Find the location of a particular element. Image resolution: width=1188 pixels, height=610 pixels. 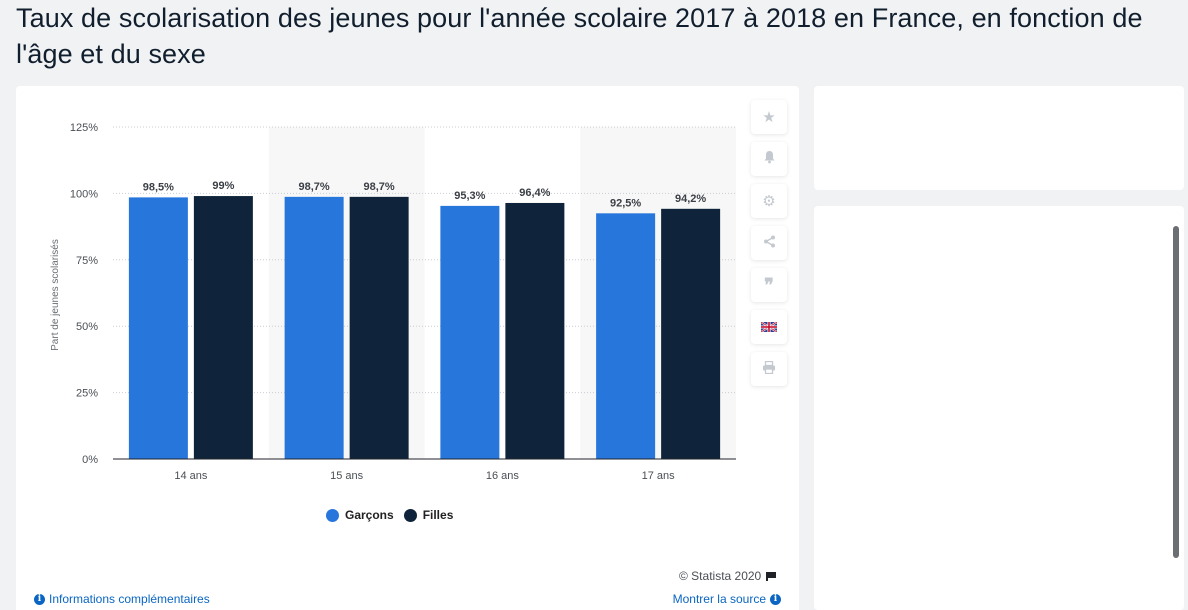

data-label: 92,5% is located at coordinates (625, 203).